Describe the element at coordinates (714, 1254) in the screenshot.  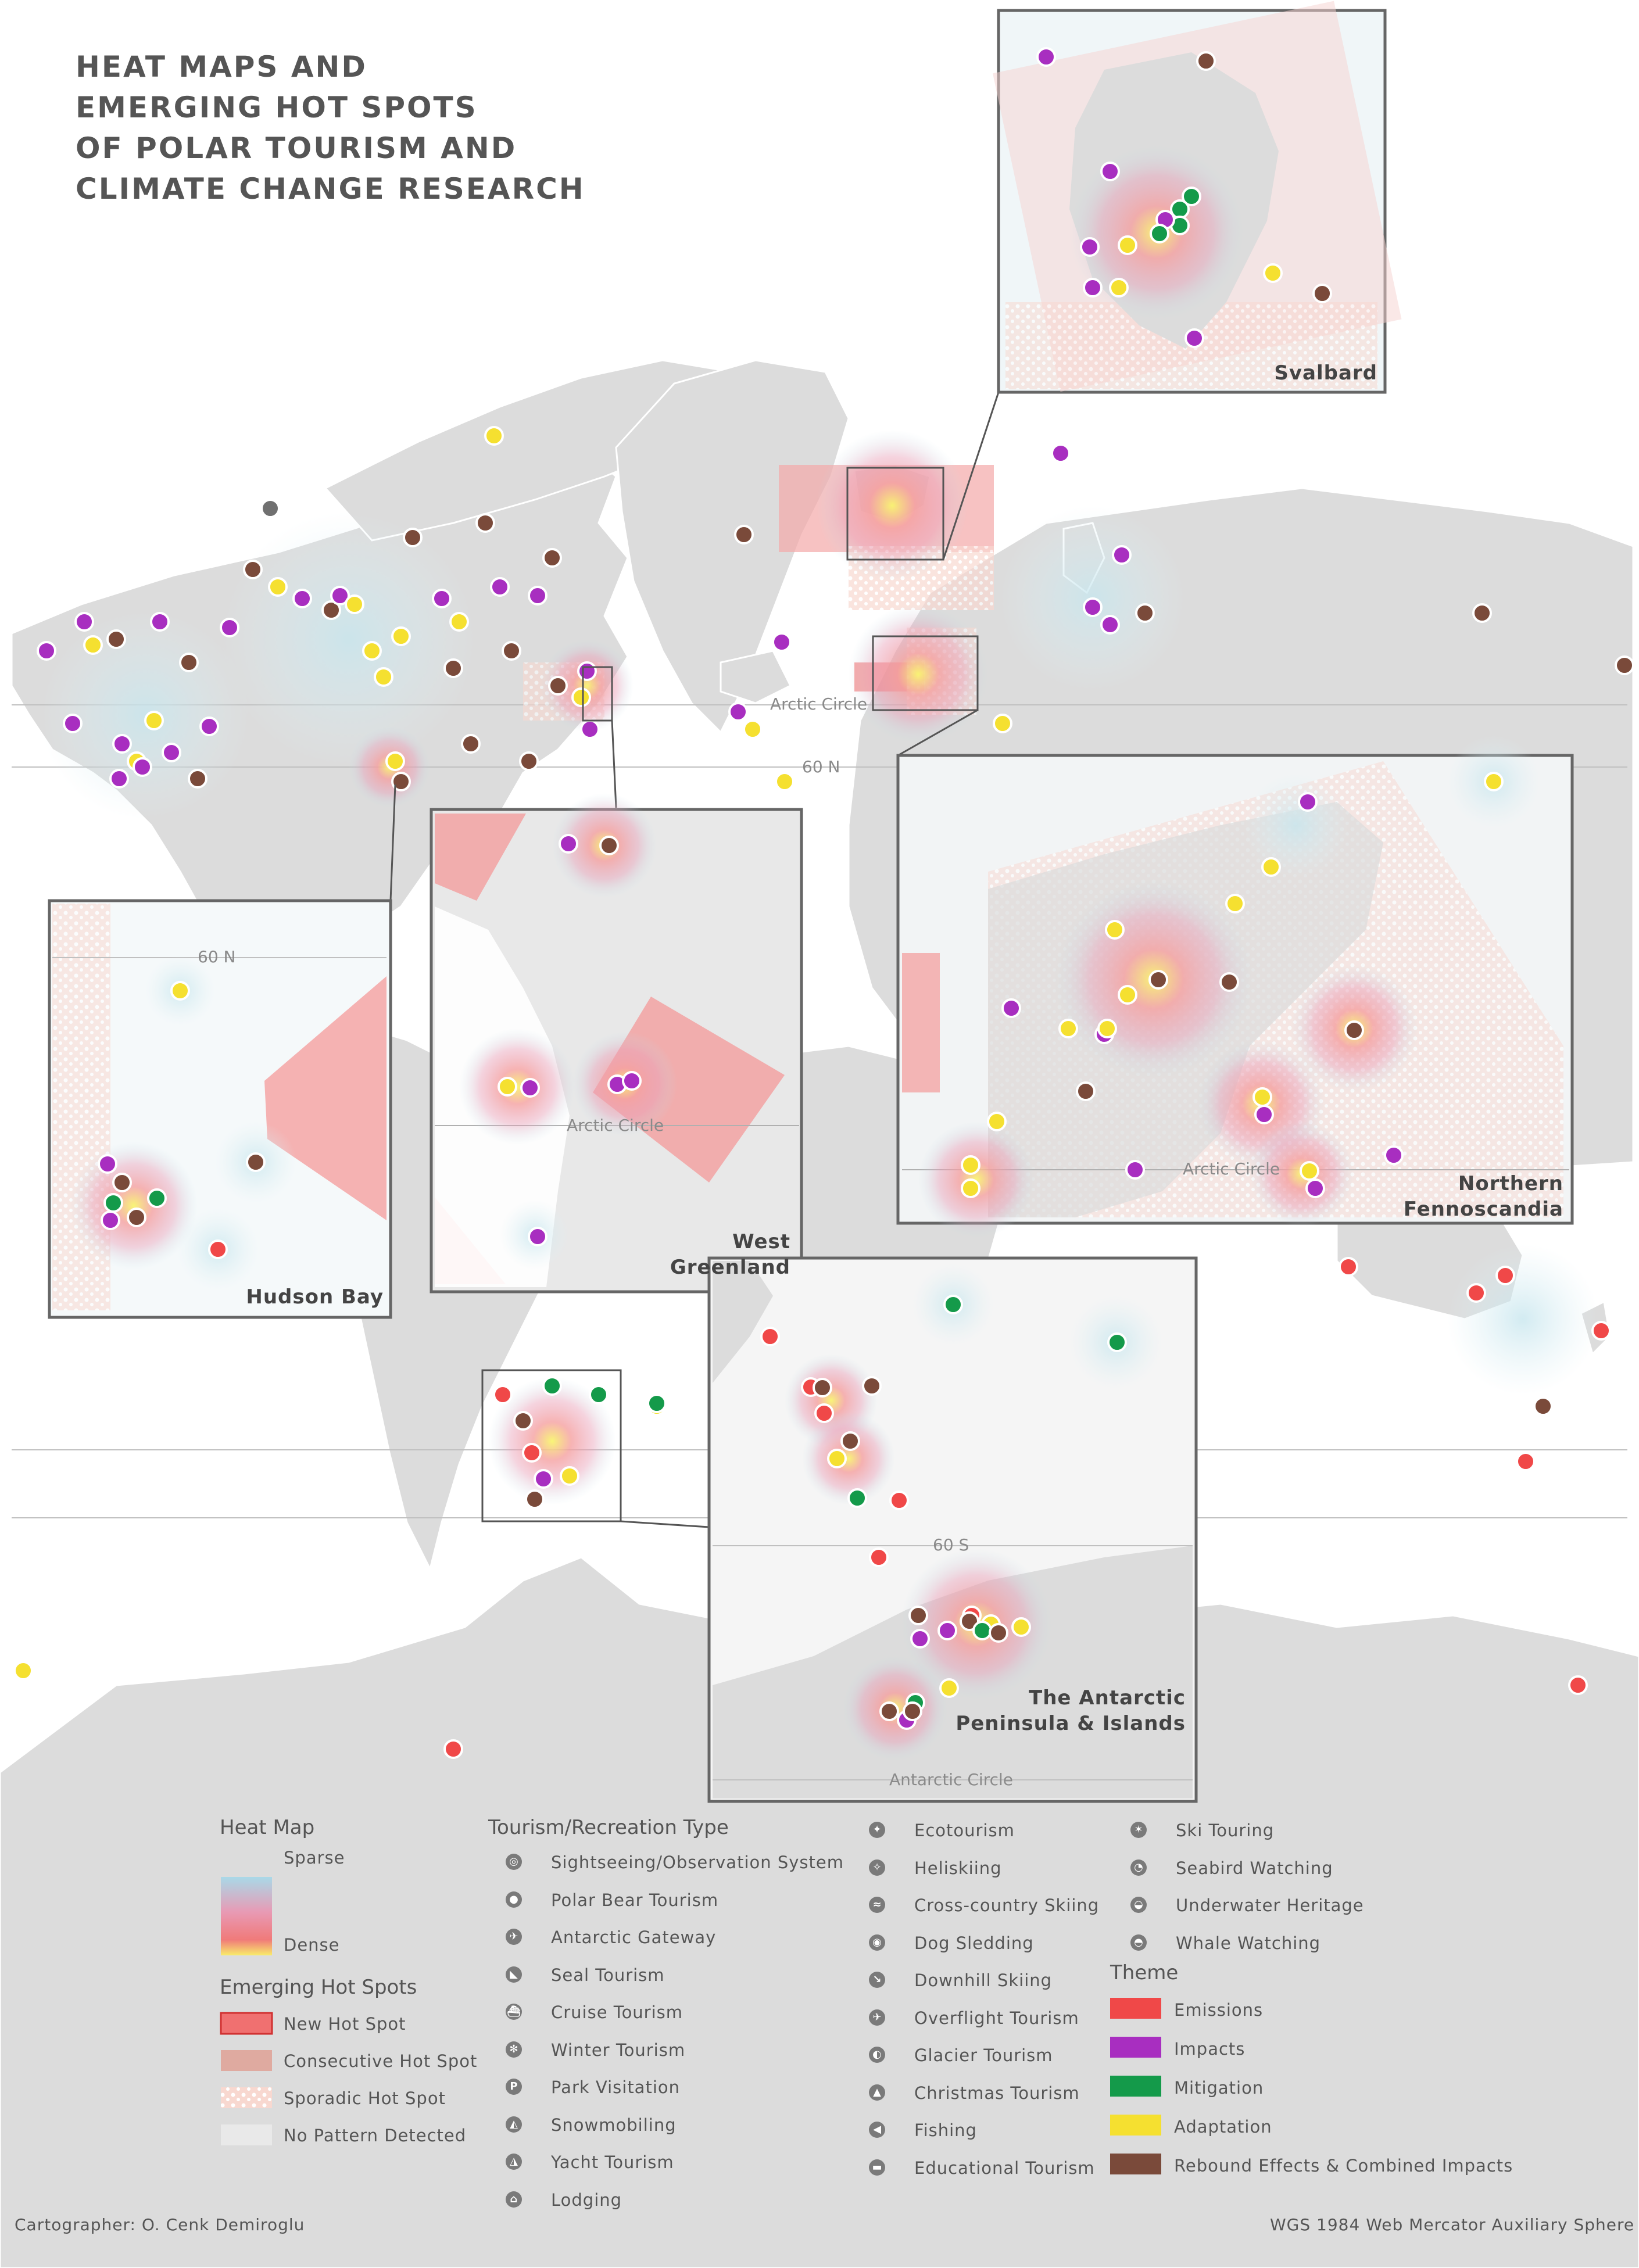
I see `inset-label-west-greenland: West Greenland` at that location.